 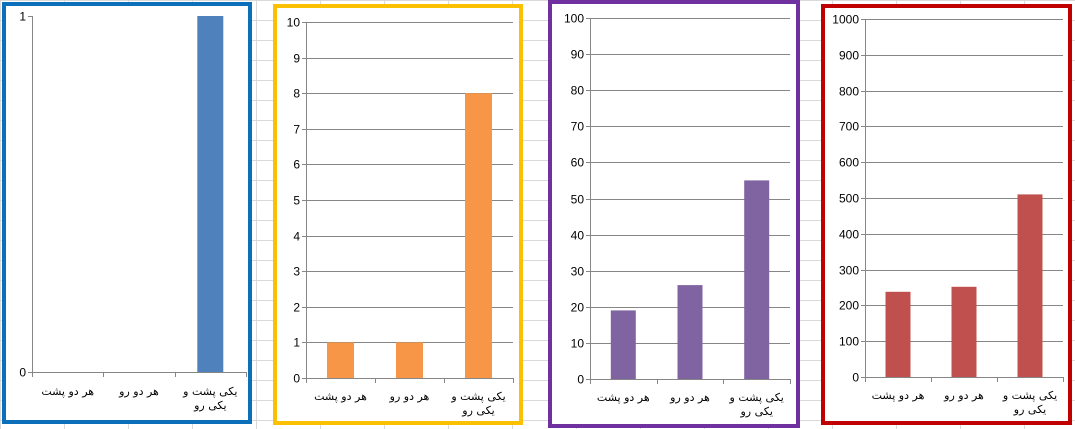 What do you see at coordinates (296, 59) in the screenshot?
I see `y-tick-label: 9` at bounding box center [296, 59].